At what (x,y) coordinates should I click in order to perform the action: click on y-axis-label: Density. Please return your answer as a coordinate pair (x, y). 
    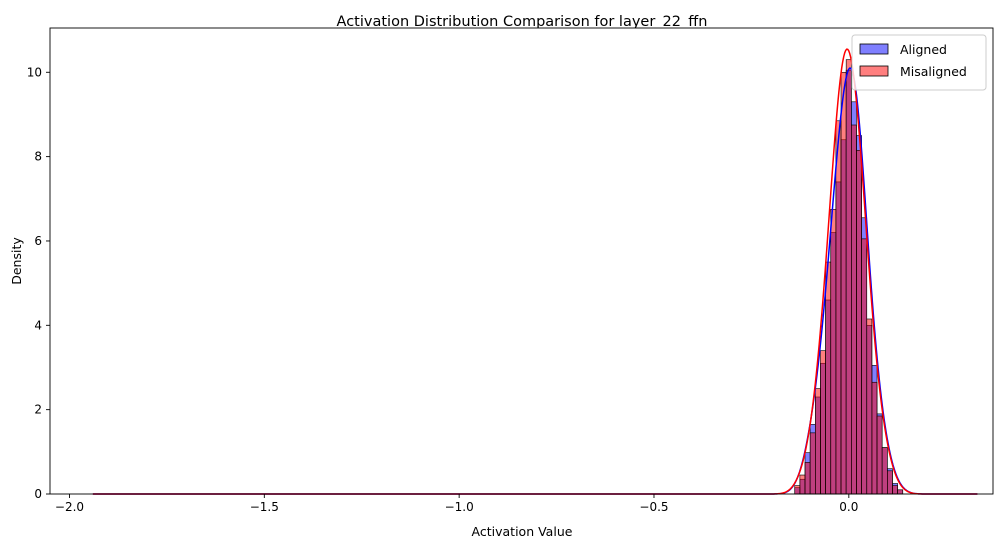
    Looking at the image, I should click on (16, 261).